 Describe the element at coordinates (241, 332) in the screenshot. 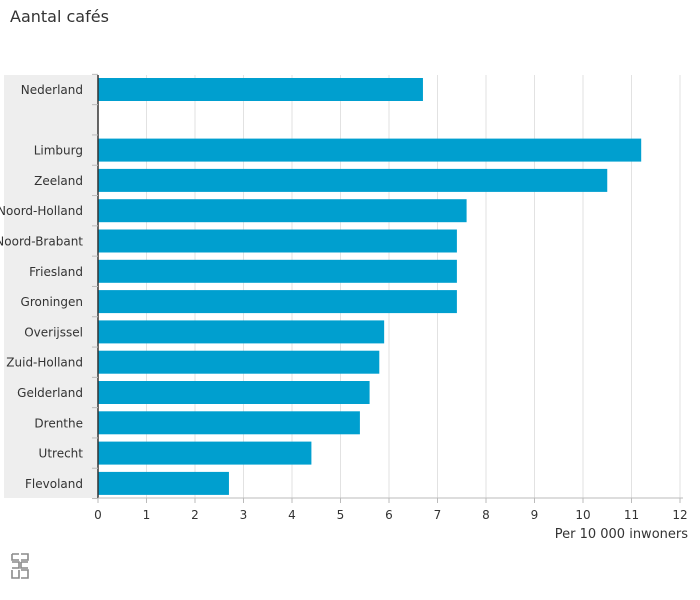

I see `bar-overijssel` at that location.